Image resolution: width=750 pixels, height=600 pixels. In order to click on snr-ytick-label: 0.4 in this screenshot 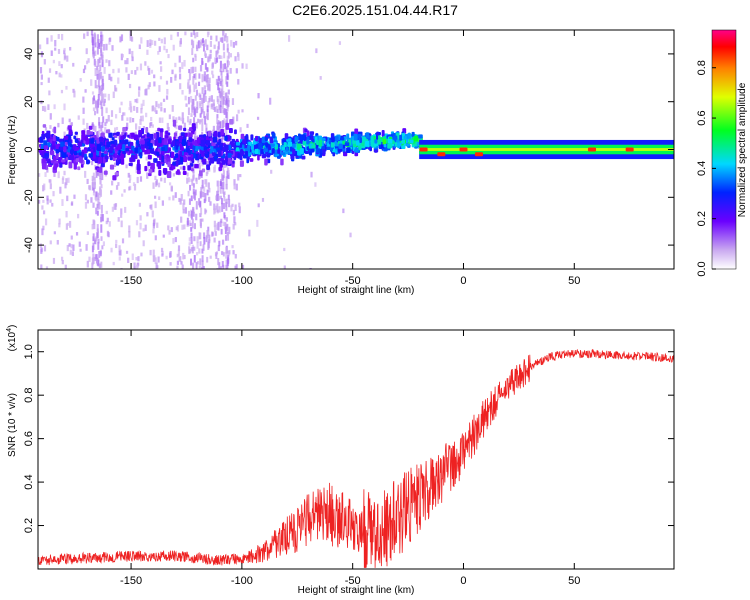, I will do `click(29, 481)`.